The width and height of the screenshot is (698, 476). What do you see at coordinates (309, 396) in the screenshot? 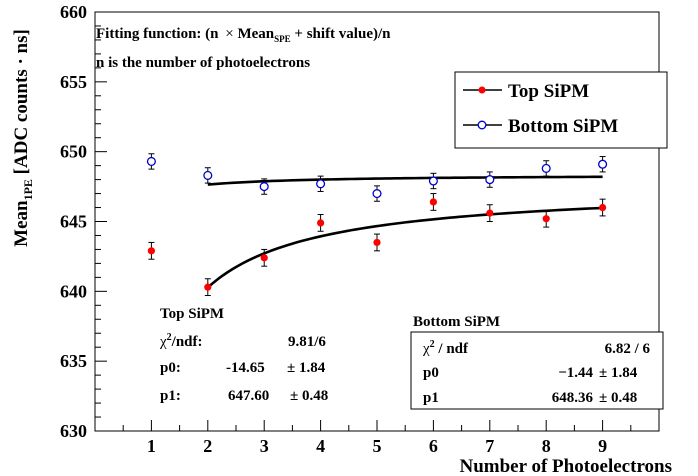
I see `stats-top-p1-error: ± 0.48` at bounding box center [309, 396].